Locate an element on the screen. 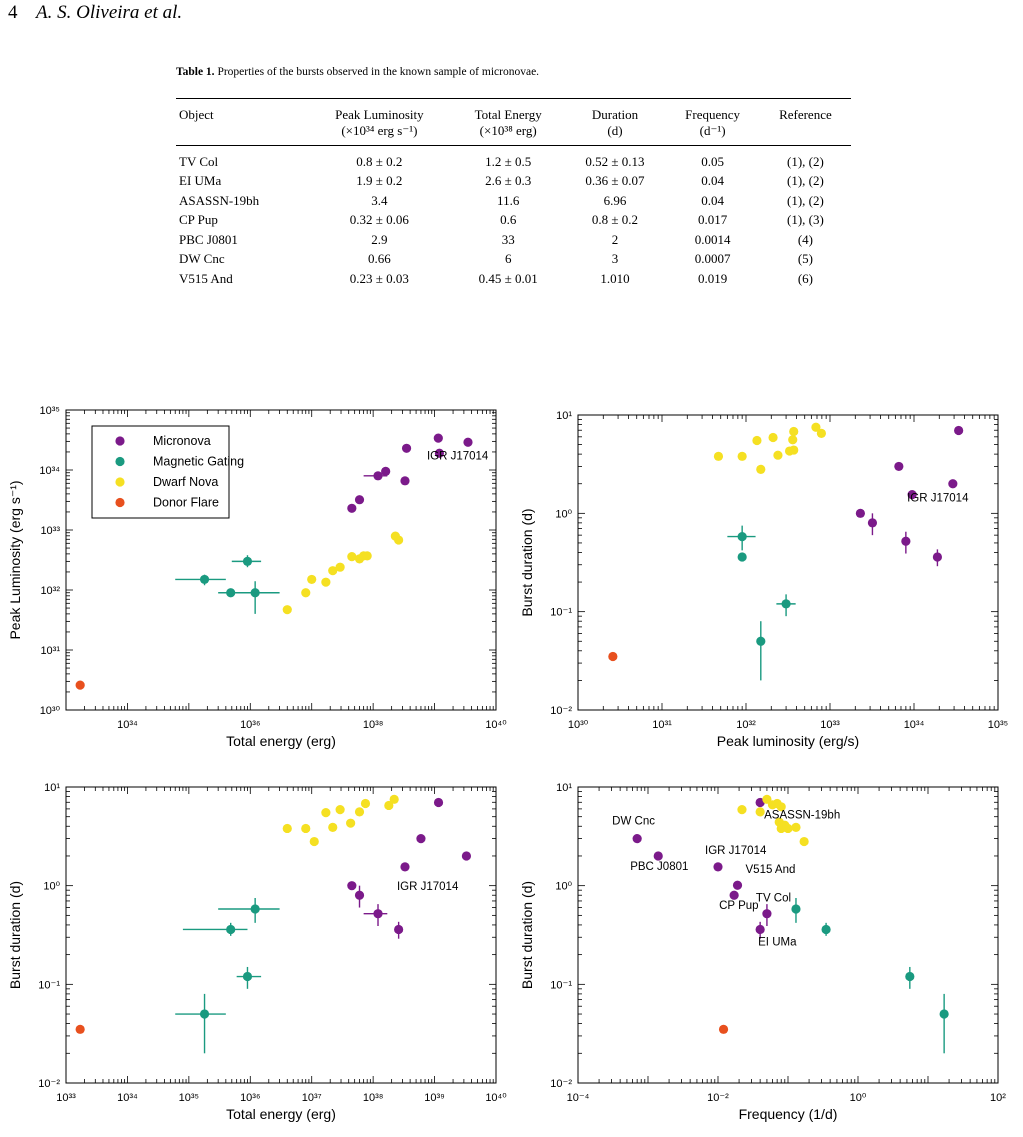 The image size is (1023, 1137). table-cell: (1), (3) is located at coordinates (805, 220).